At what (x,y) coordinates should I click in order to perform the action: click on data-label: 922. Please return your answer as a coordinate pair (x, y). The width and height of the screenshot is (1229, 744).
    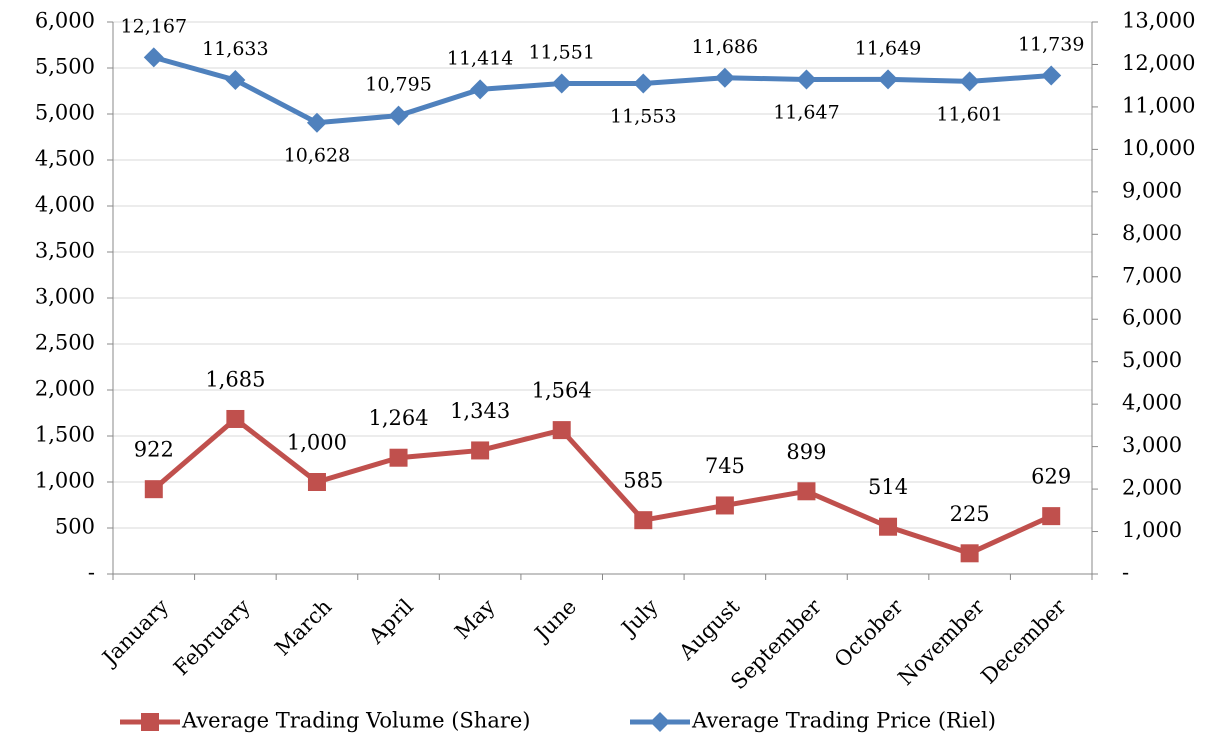
    Looking at the image, I should click on (154, 450).